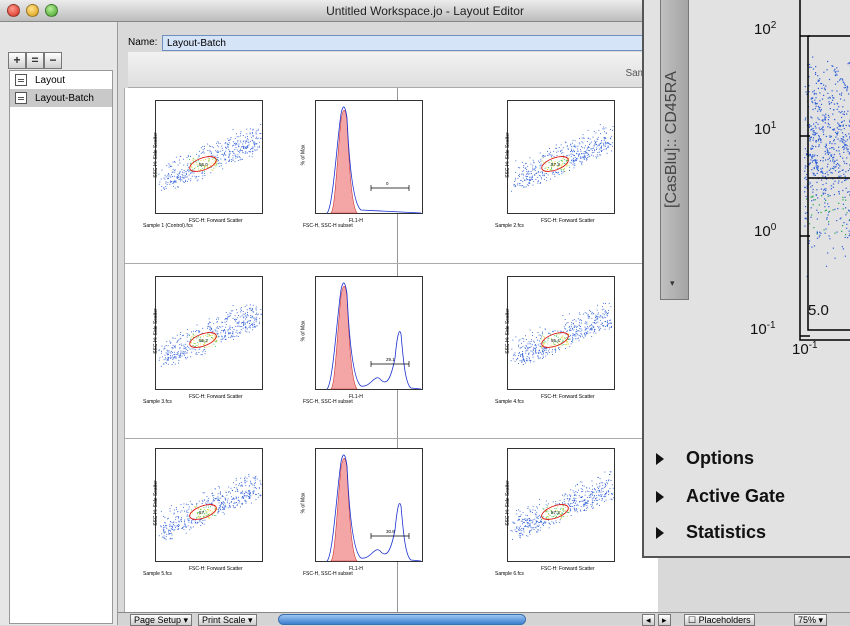 The image size is (850, 626). What do you see at coordinates (35, 60) in the screenshot?
I see `duplicate-layout-button: =` at bounding box center [35, 60].